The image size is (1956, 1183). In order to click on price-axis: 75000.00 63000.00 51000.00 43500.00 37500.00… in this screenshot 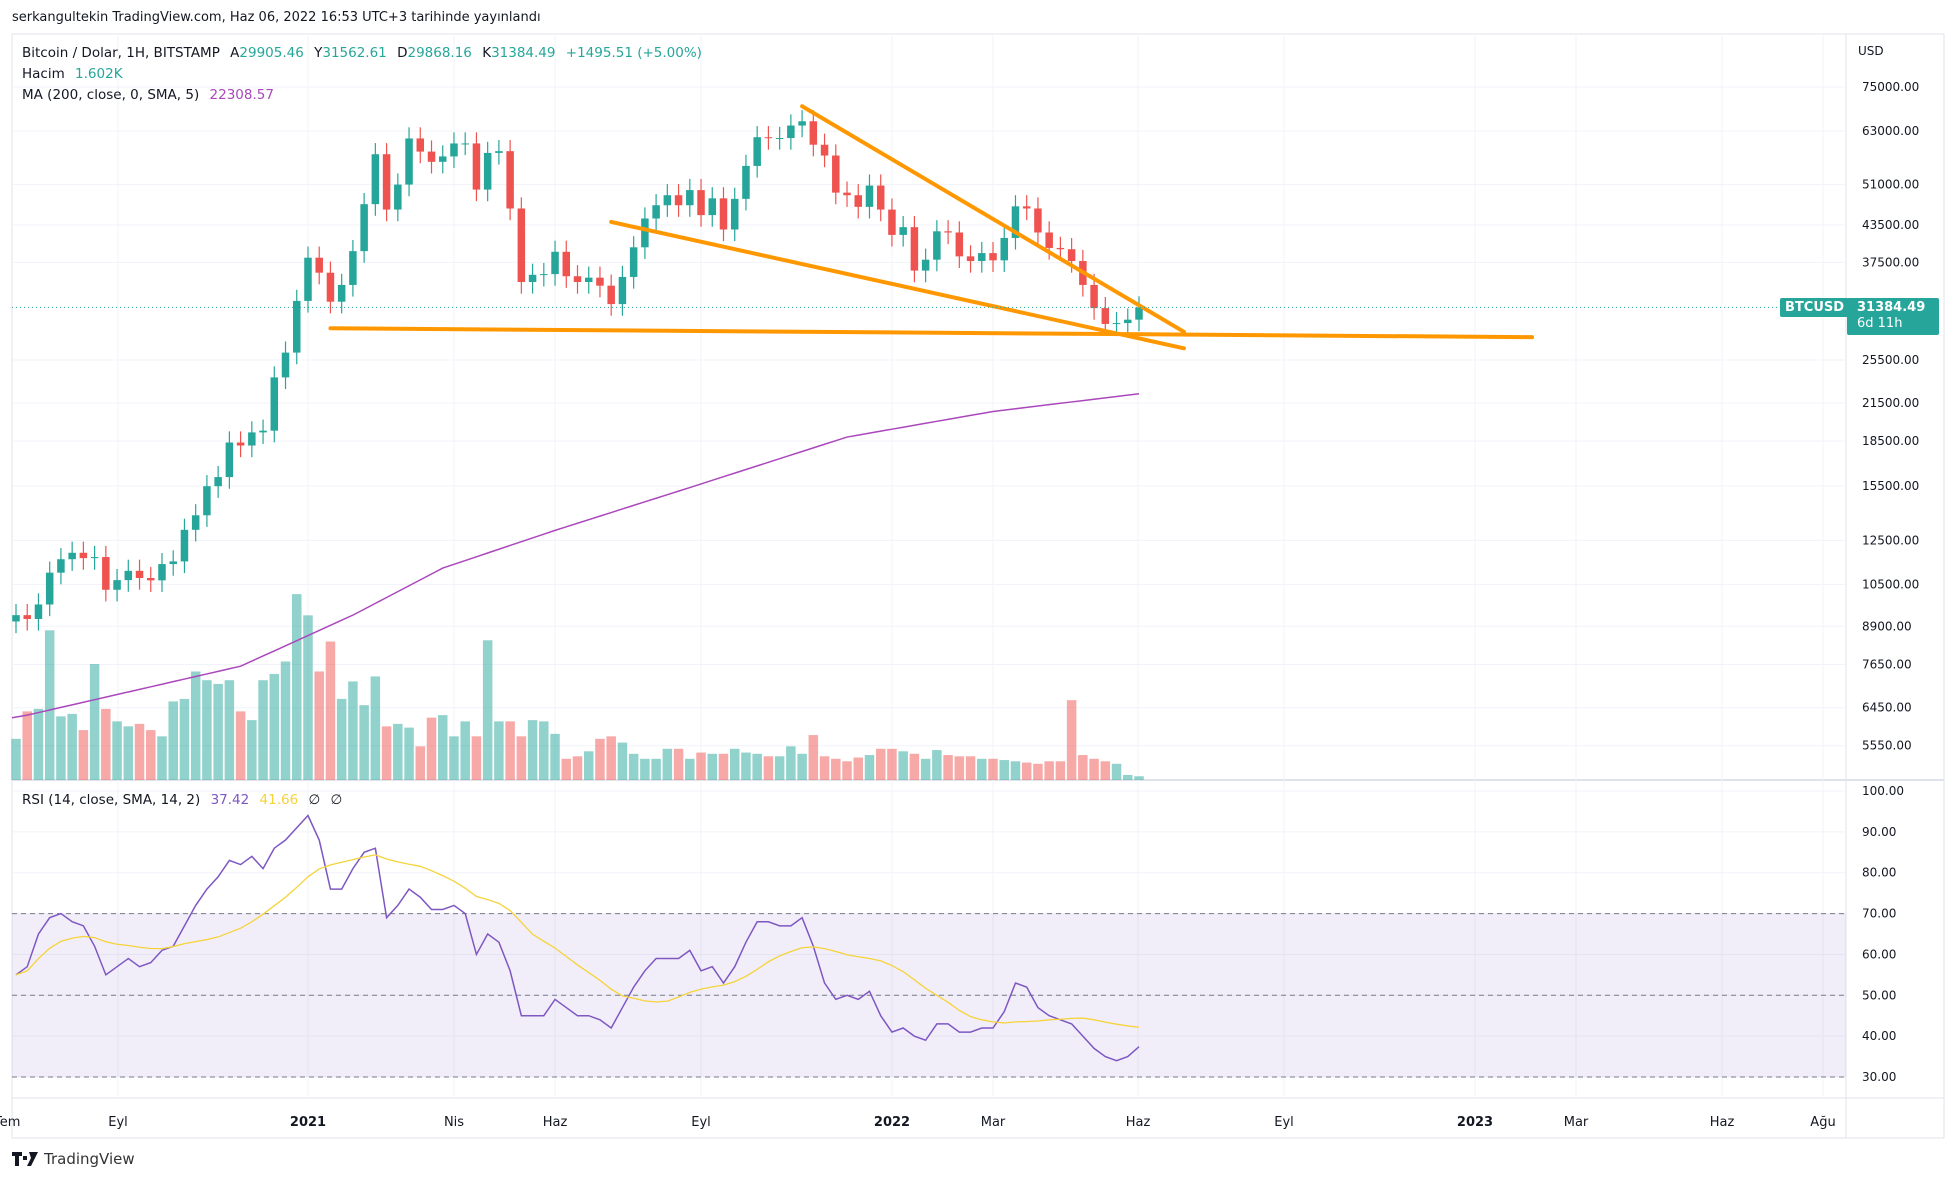, I will do `click(1890, 416)`.